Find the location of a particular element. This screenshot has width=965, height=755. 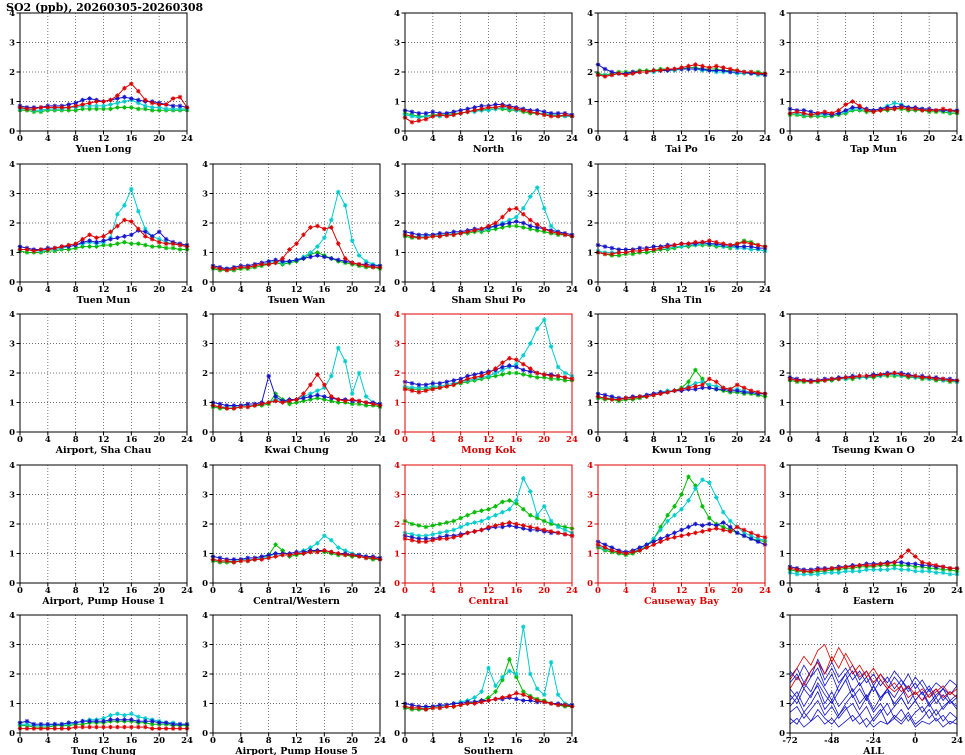

chart-cell-kwai-chung: 0 4 8 12 16 20 24 0 1 2 3 4 Kwai Chung is located at coordinates (289, 384).